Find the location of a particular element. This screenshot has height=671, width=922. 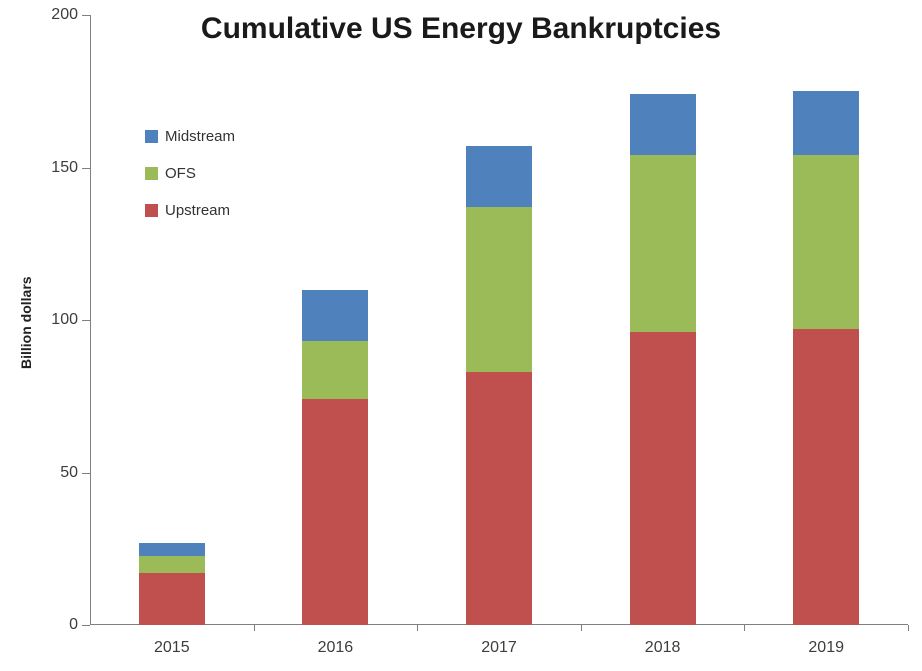

legend-item-upstream: Upstream is located at coordinates (190, 210).